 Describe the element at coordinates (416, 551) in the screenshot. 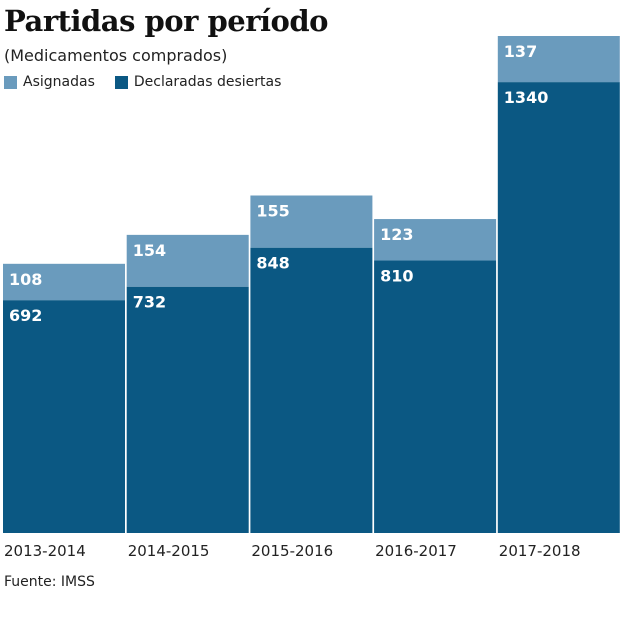

I see `x-tick-label: 2016-2017` at that location.